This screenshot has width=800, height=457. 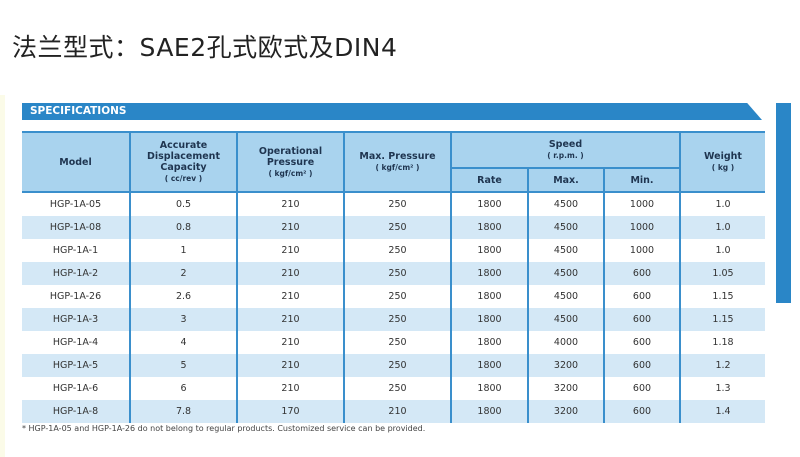 What do you see at coordinates (183, 388) in the screenshot?
I see `cell-displacement: 6` at bounding box center [183, 388].